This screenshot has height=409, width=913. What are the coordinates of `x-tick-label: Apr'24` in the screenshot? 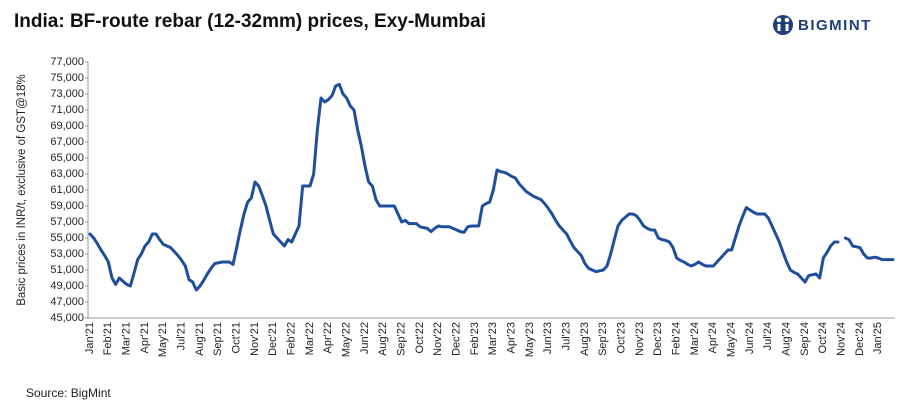 It's located at (713, 337).